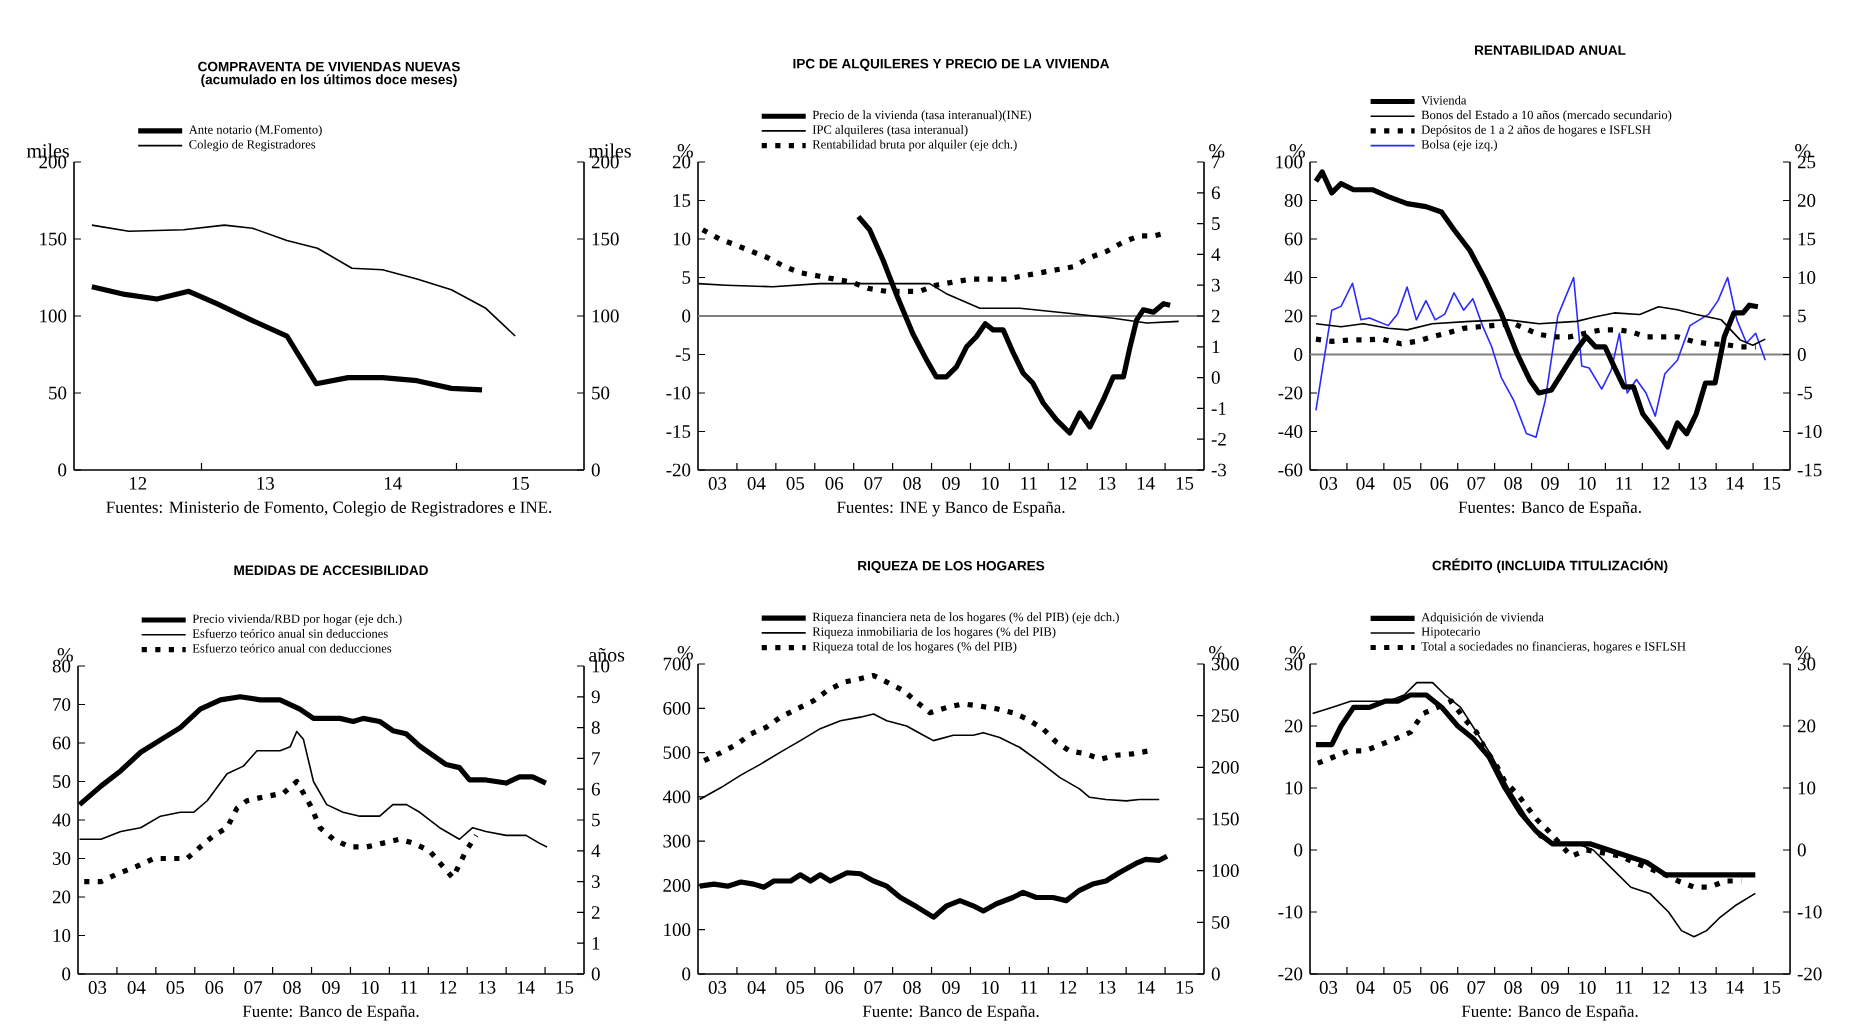  Describe the element at coordinates (58, 393) in the screenshot. I see `y-tick-label: 50` at that location.